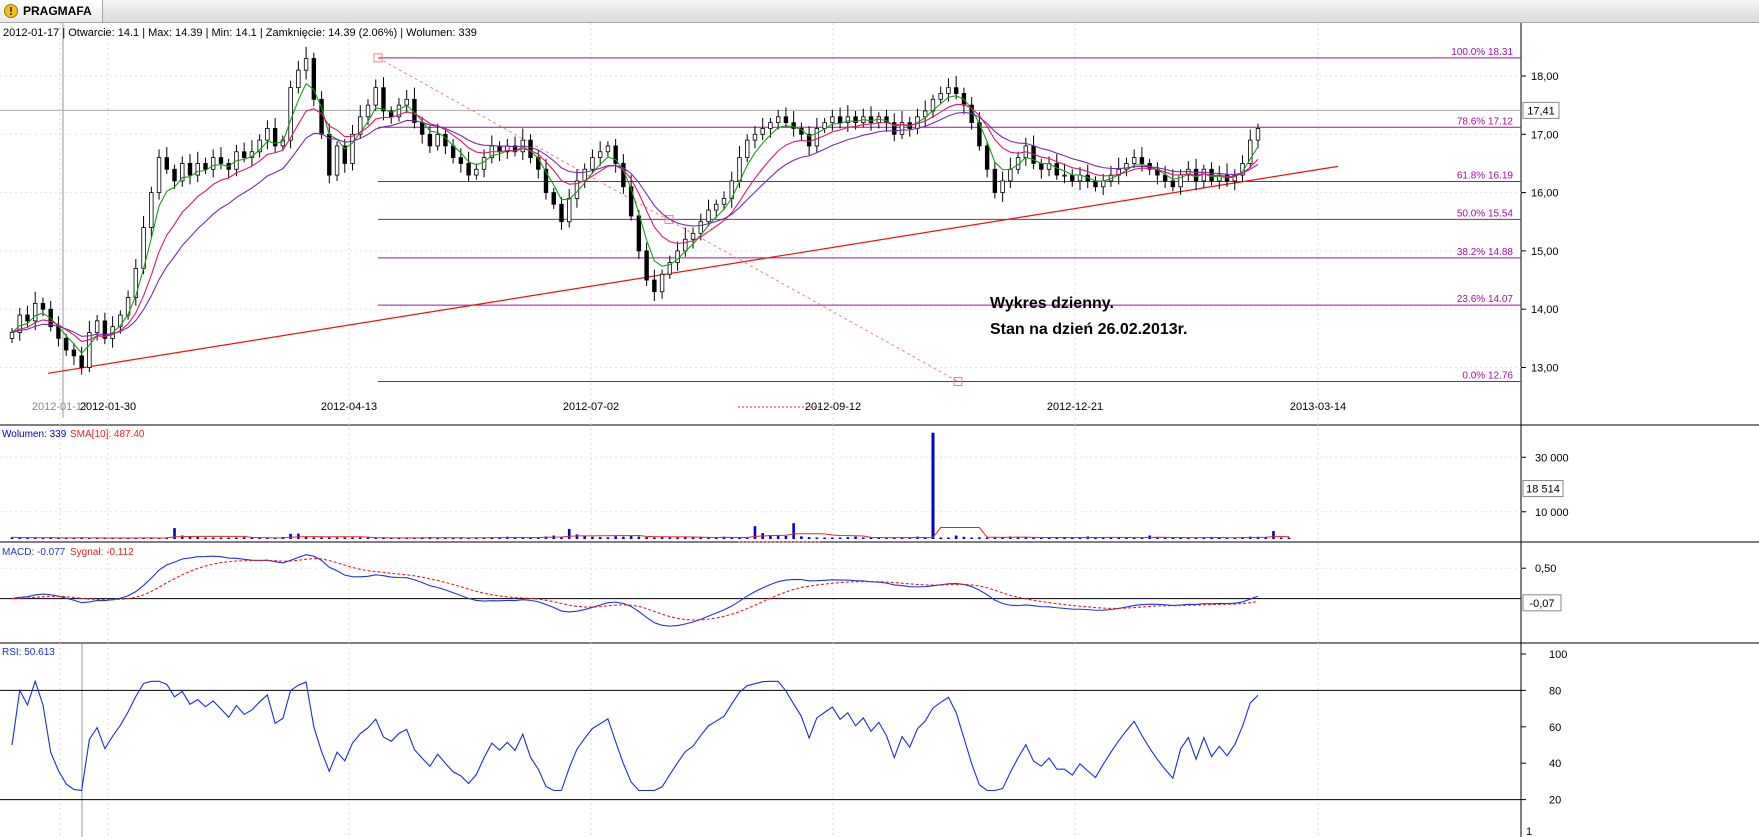 The image size is (1759, 837). What do you see at coordinates (1558, 655) in the screenshot?
I see `rsi-tick-label: 100` at bounding box center [1558, 655].